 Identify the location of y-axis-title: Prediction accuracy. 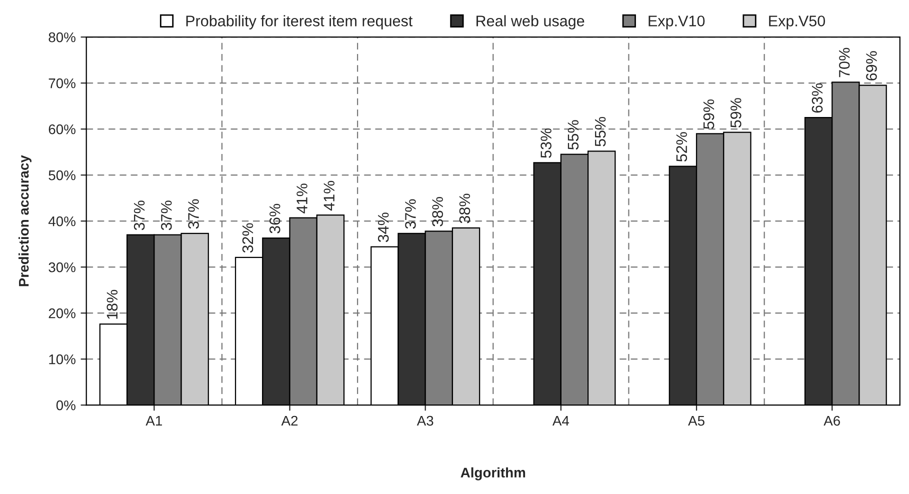
(25, 220).